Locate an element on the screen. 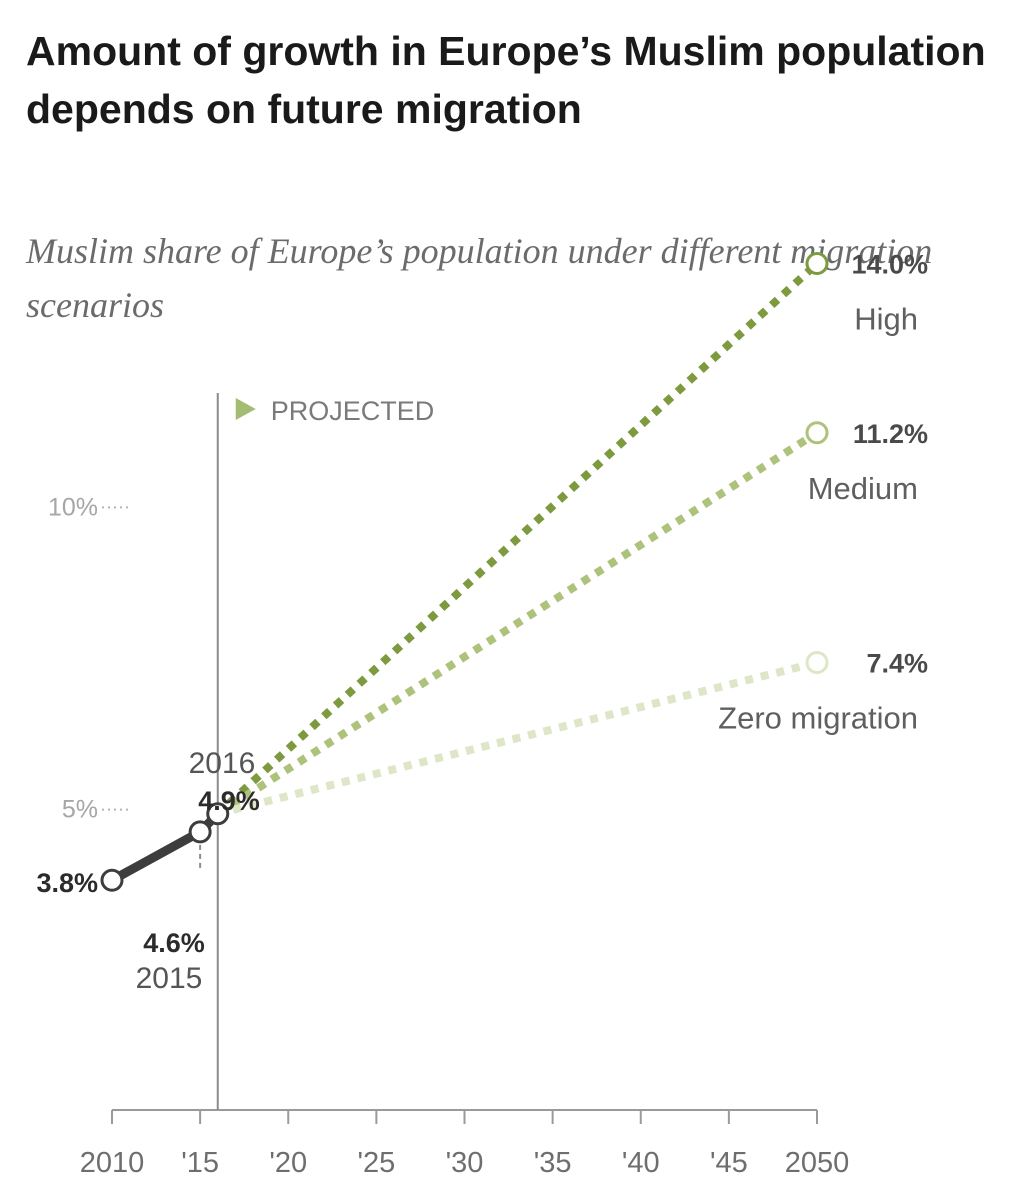  x-tick-label: '45 is located at coordinates (729, 1163).